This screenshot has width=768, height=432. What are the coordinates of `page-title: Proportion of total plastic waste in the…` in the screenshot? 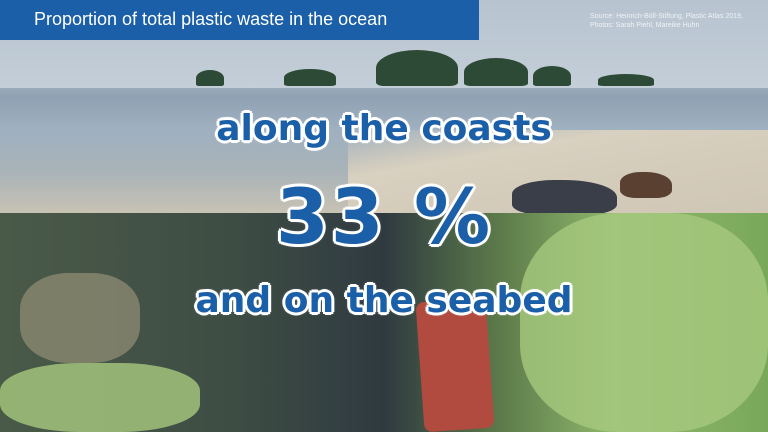 It's located at (211, 19).